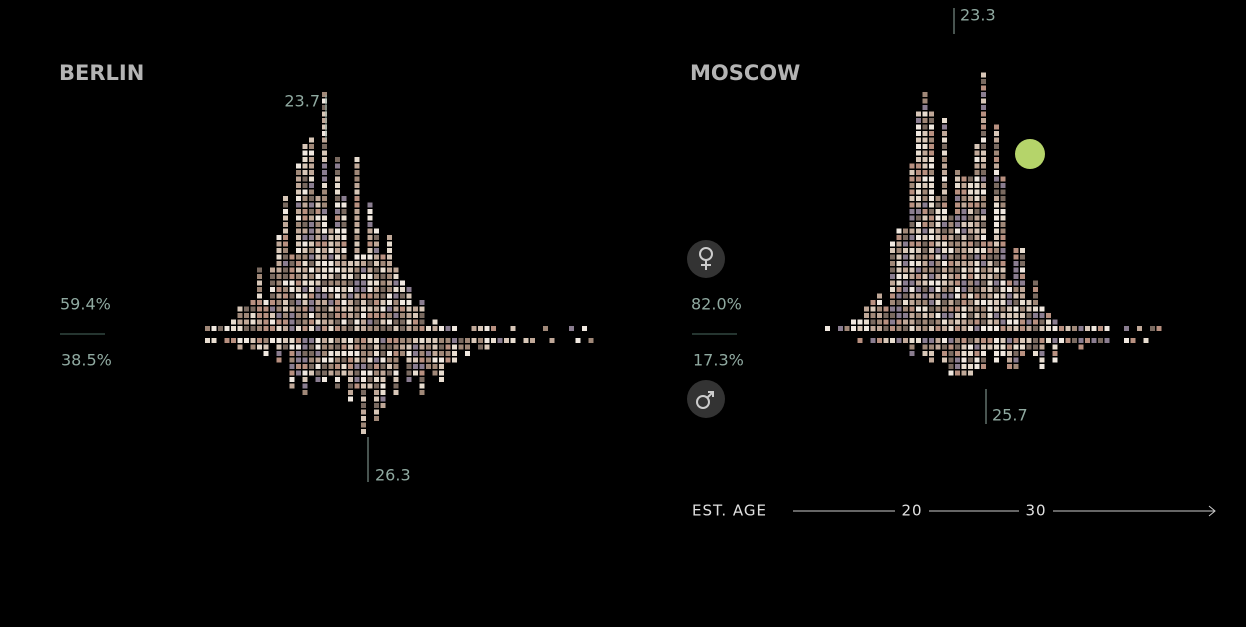 The image size is (1246, 627). Describe the element at coordinates (1030, 154) in the screenshot. I see `cursor-dot` at that location.